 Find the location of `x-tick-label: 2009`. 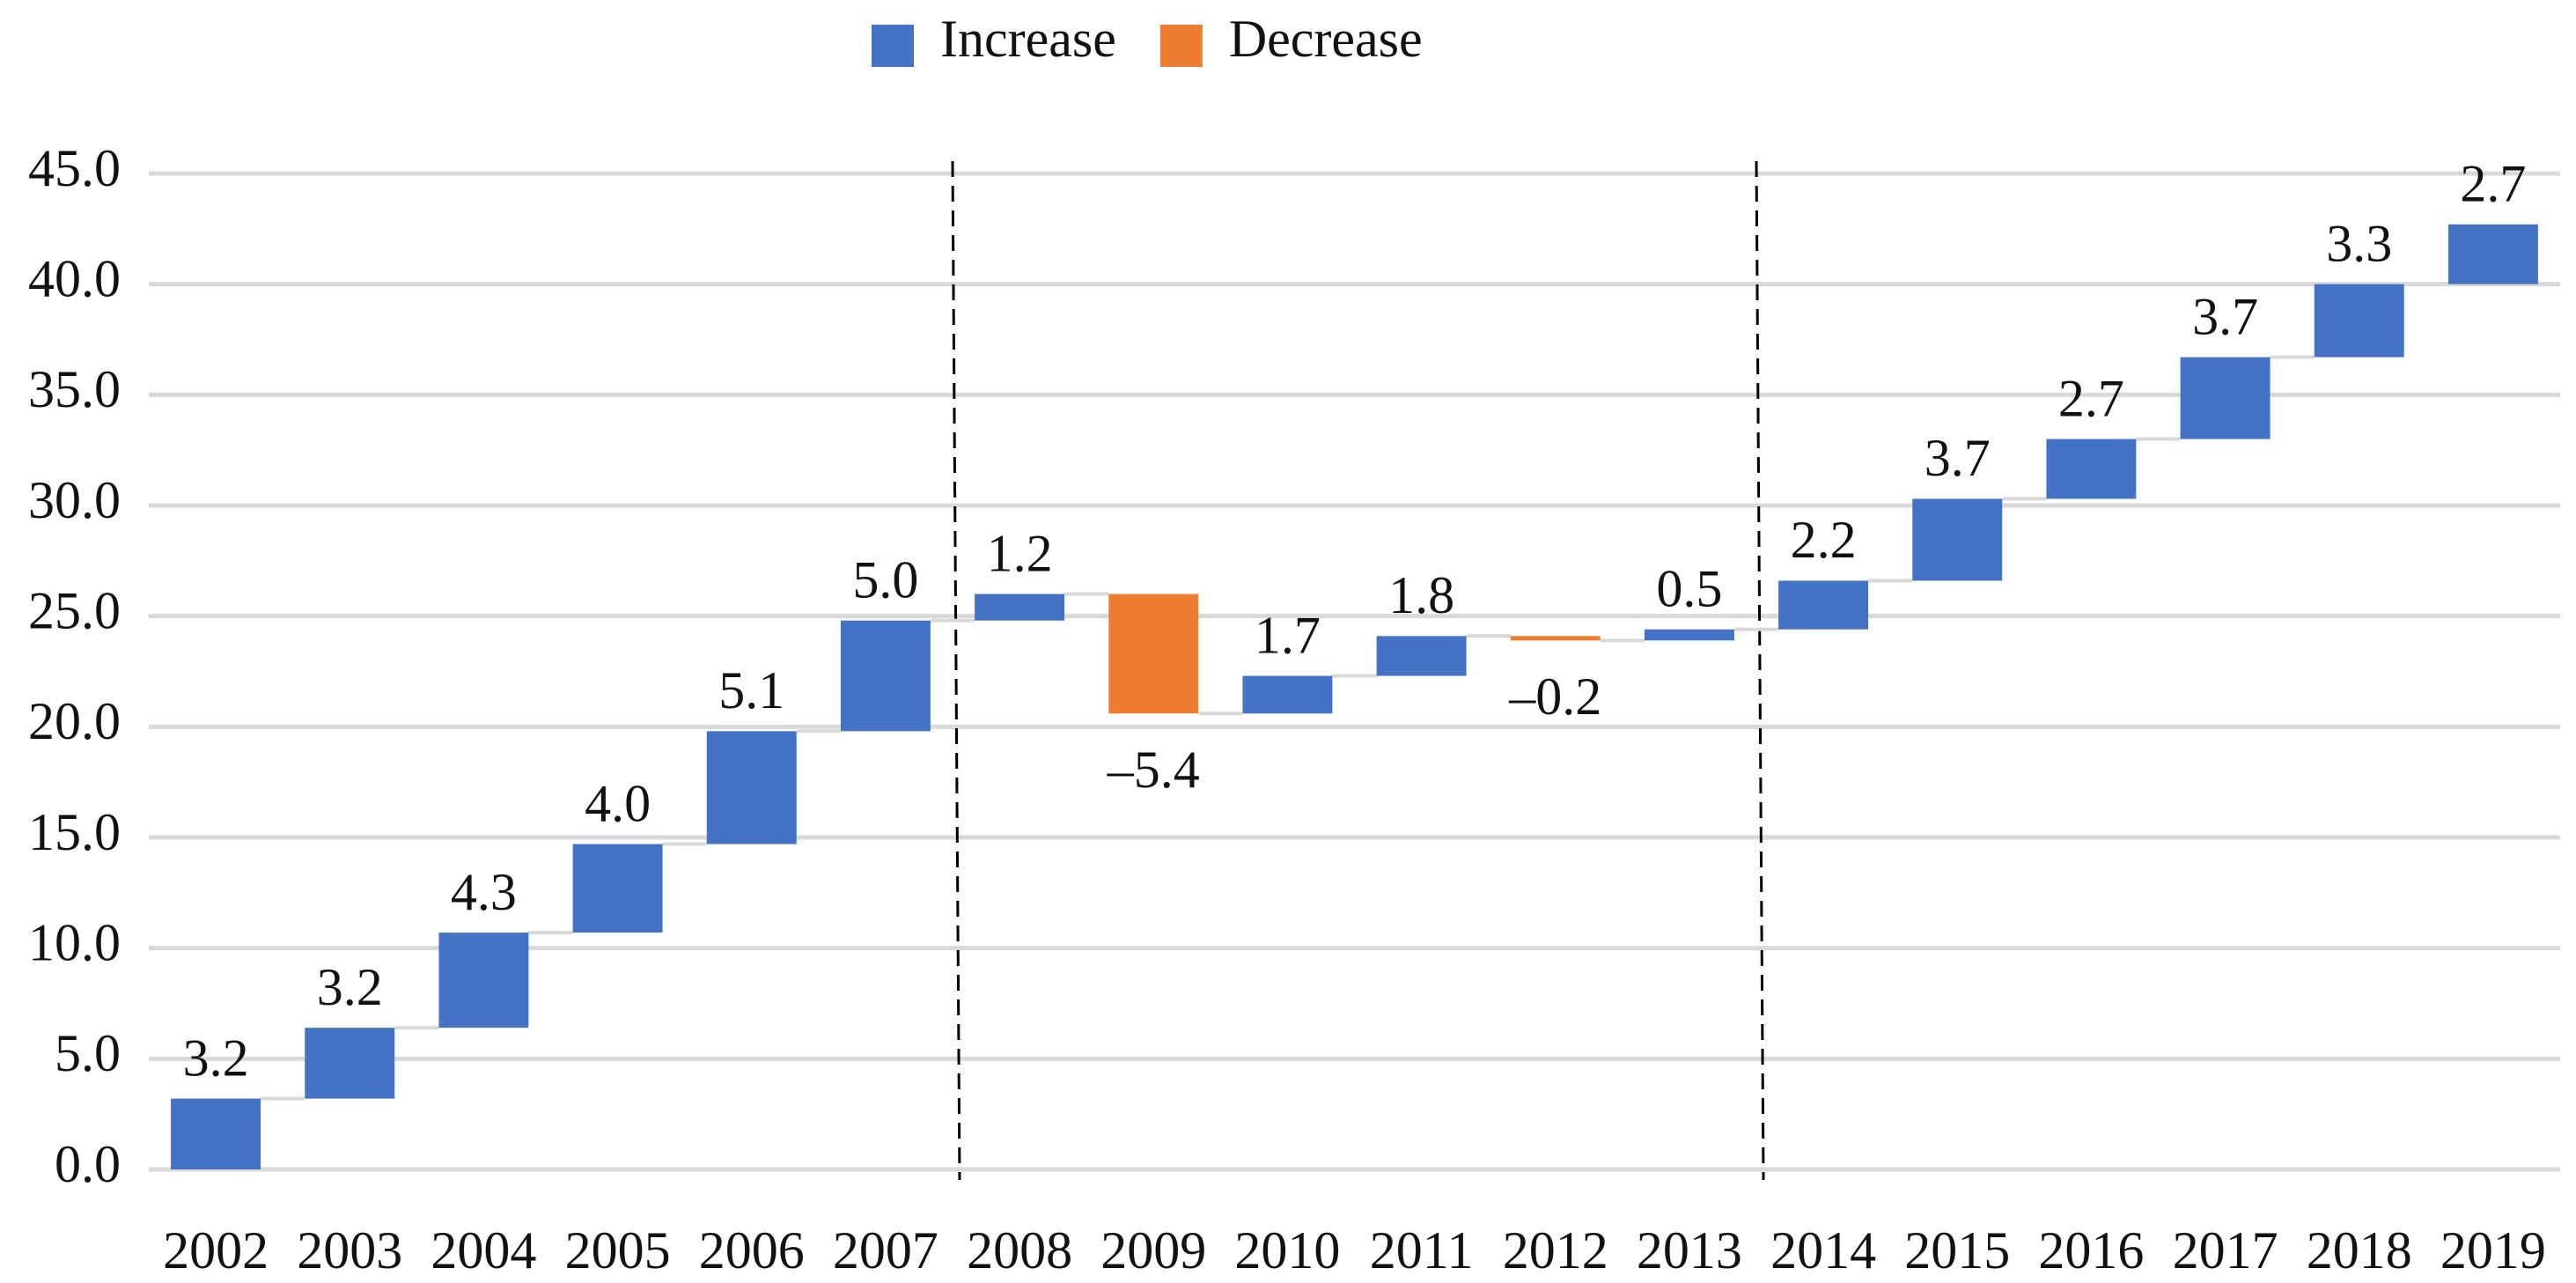

x-tick-label: 2009 is located at coordinates (1153, 1250).